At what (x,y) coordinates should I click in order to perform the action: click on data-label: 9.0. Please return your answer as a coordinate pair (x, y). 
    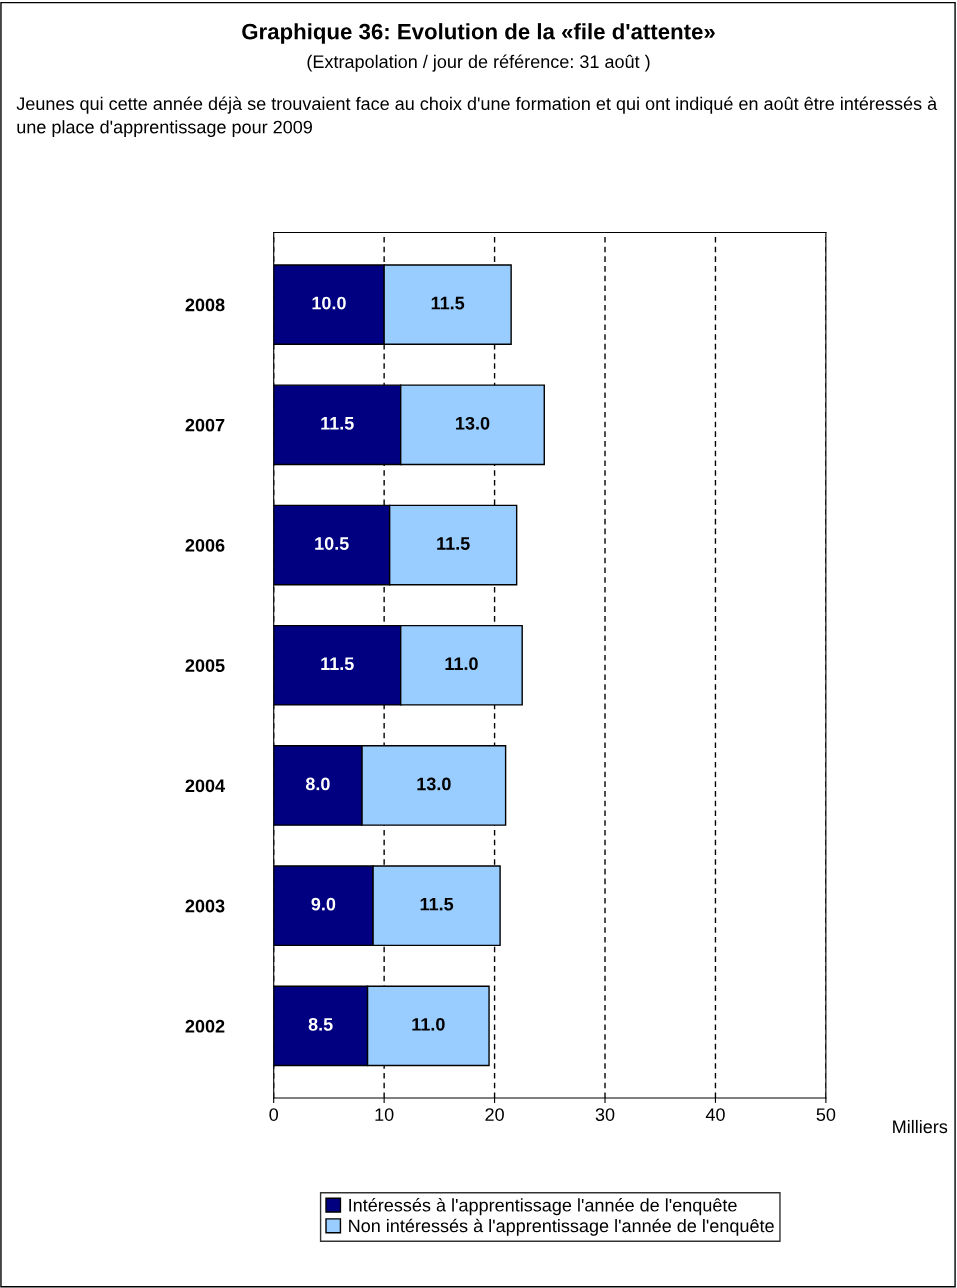
    Looking at the image, I should click on (323, 904).